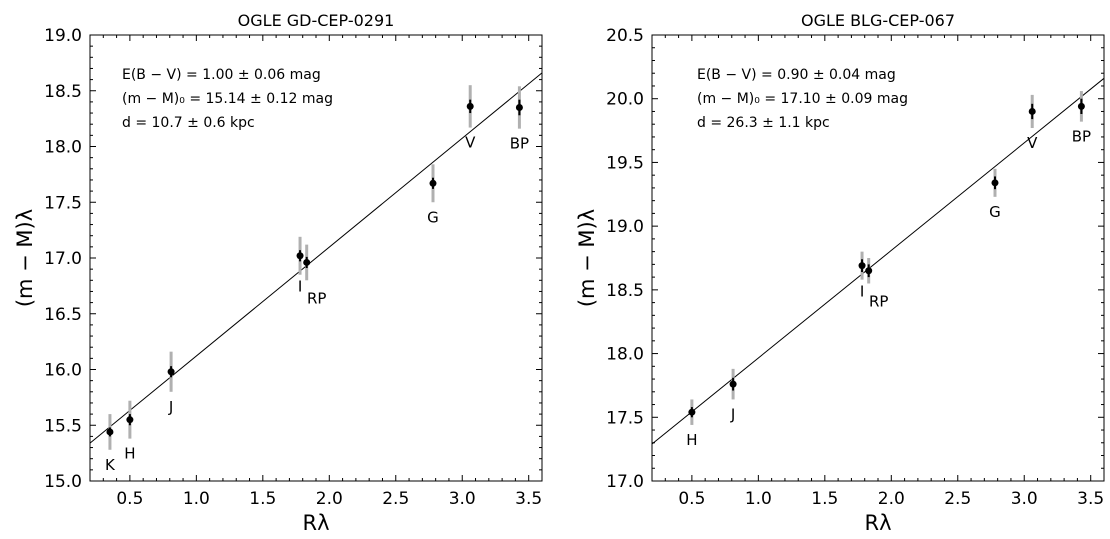  I want to click on annotation-distance-modulus: (m − M)₀ = 17.10 ± 0.09 mag, so click(802, 99).